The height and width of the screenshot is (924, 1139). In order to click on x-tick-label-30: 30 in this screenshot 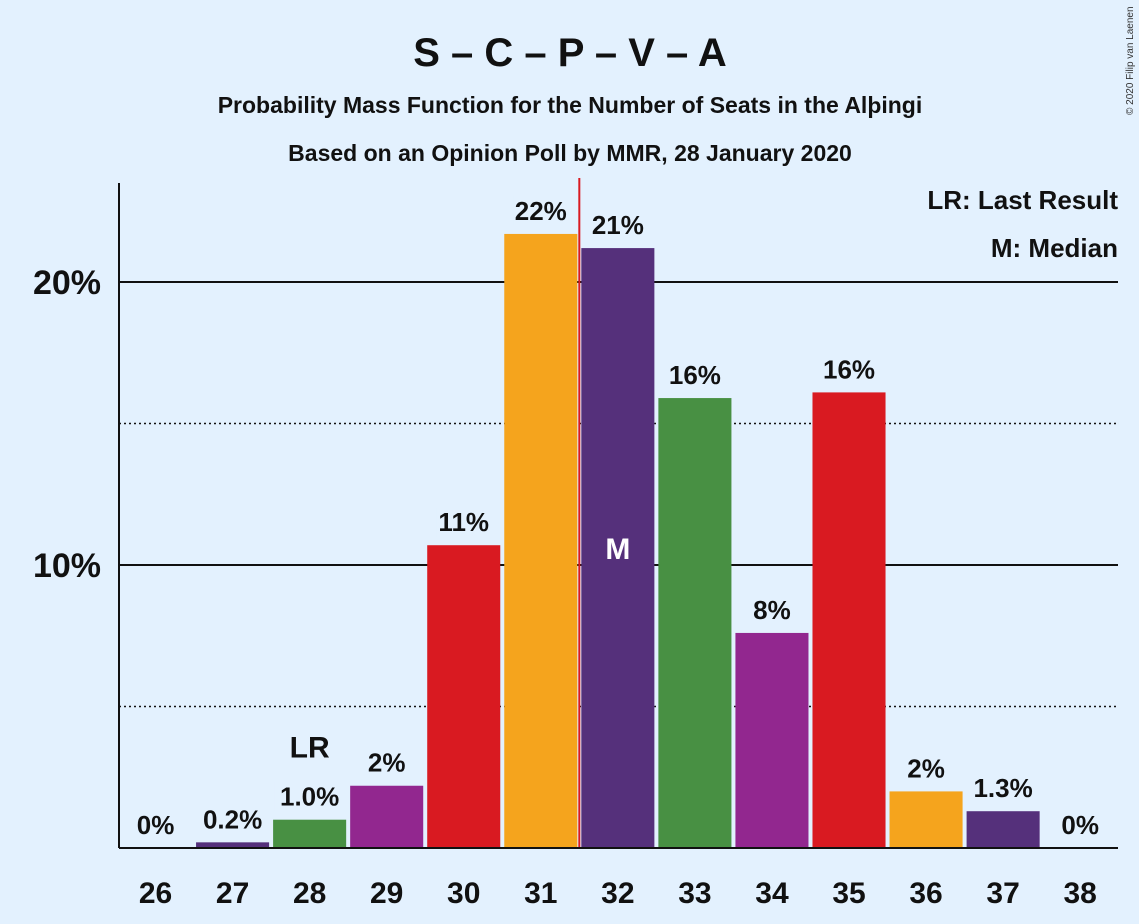, I will do `click(463, 893)`.